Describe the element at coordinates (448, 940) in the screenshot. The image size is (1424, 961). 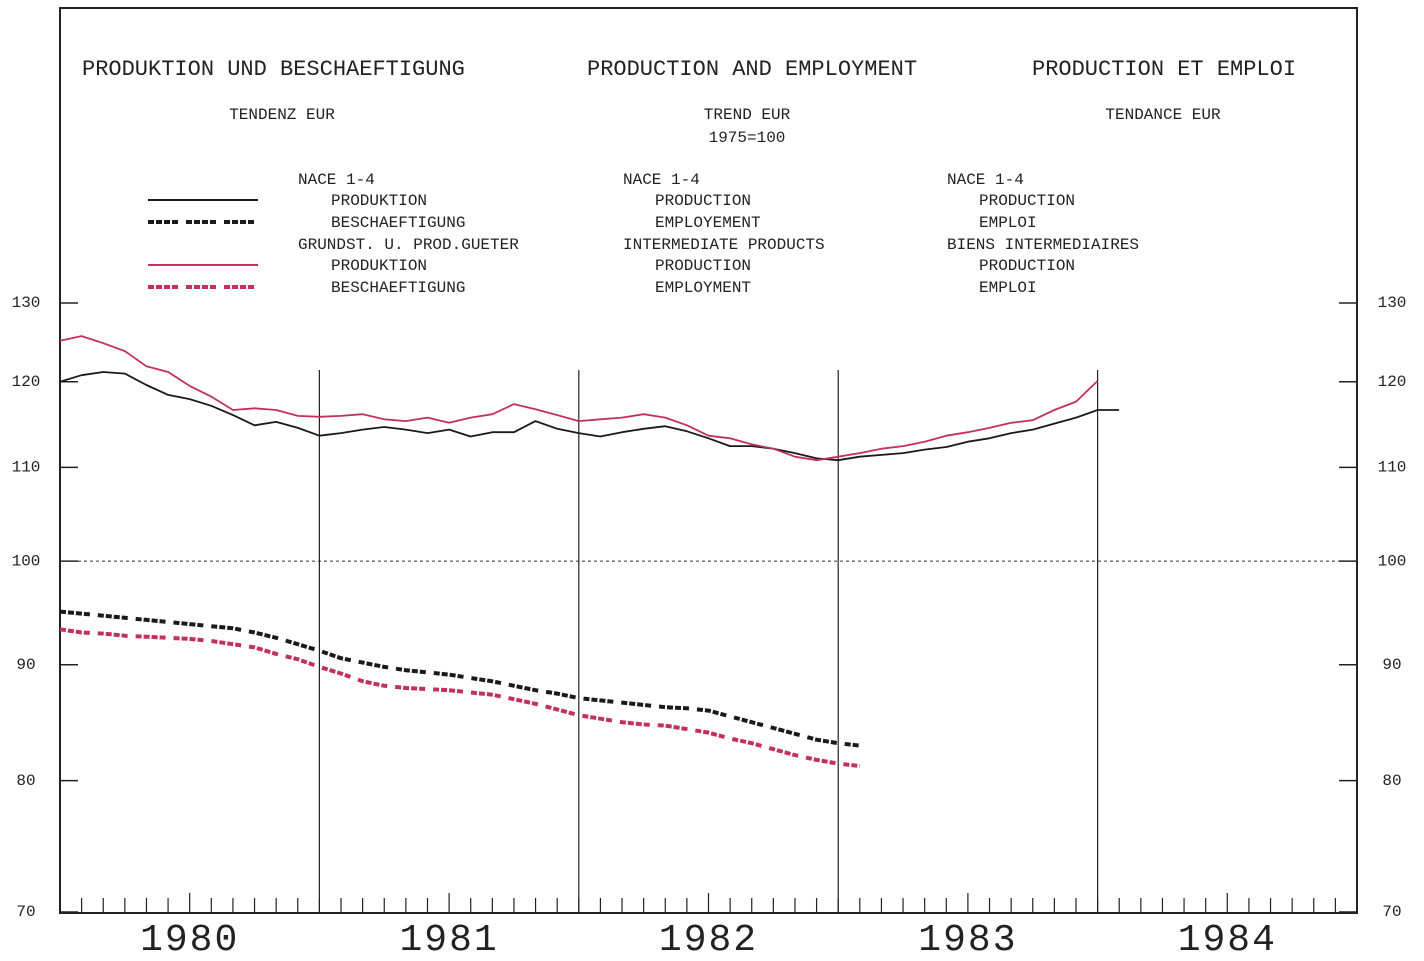
I see `x-tick-label: 1981` at that location.